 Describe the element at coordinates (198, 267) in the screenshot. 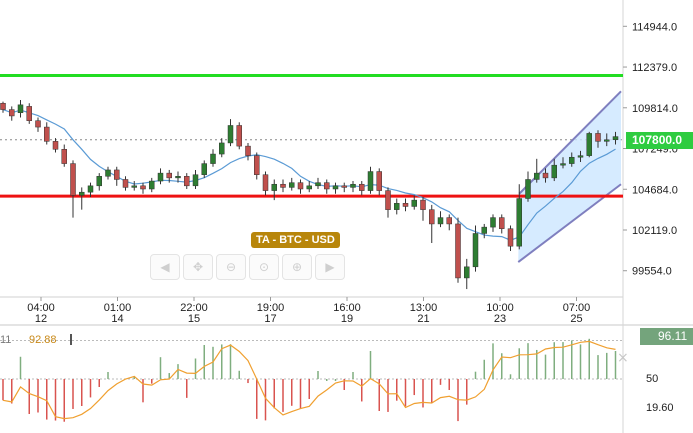

I see `pan-left-icon: ✥` at that location.